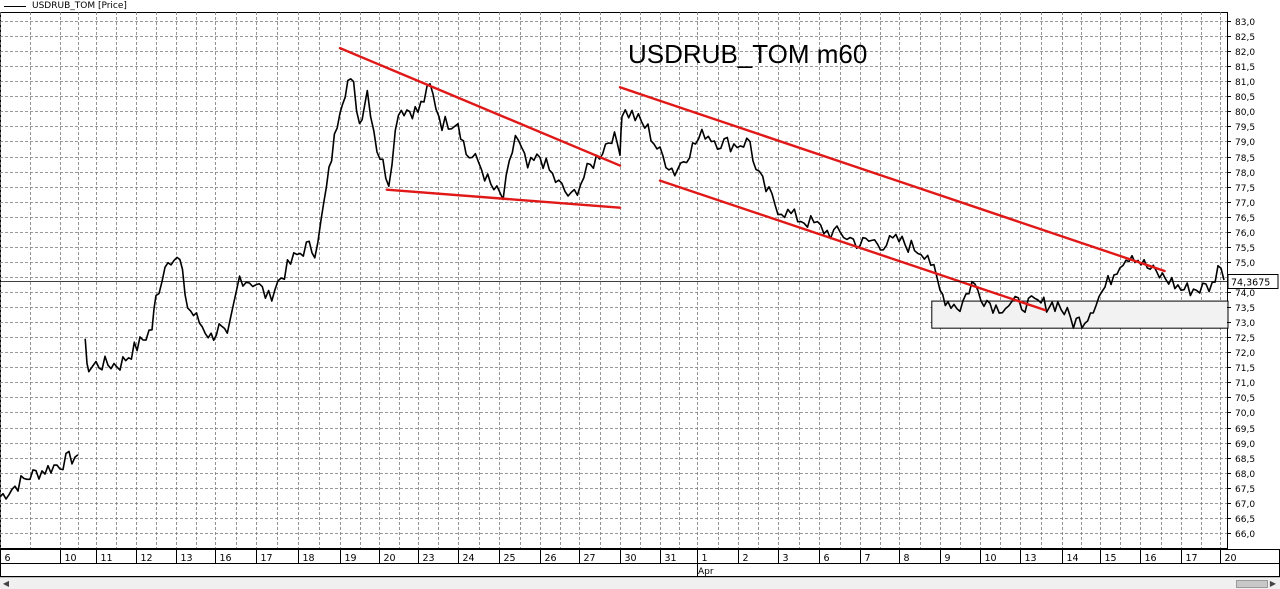 Image resolution: width=1280 pixels, height=589 pixels. Describe the element at coordinates (1245, 219) in the screenshot. I see `y-tick-label: 76,5` at that location.